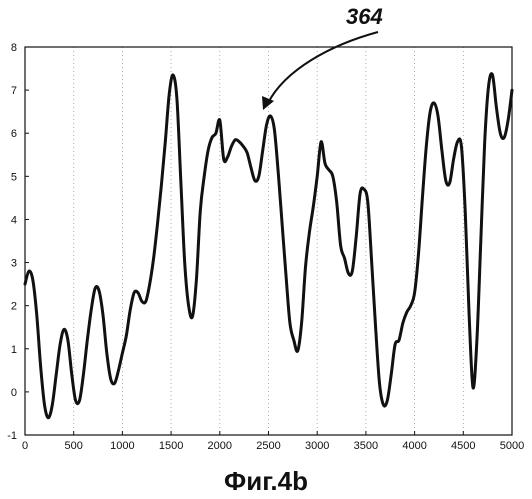  I want to click on x-tick-labels: 0500100015002000250030003500400045005000, so click(273, 446).